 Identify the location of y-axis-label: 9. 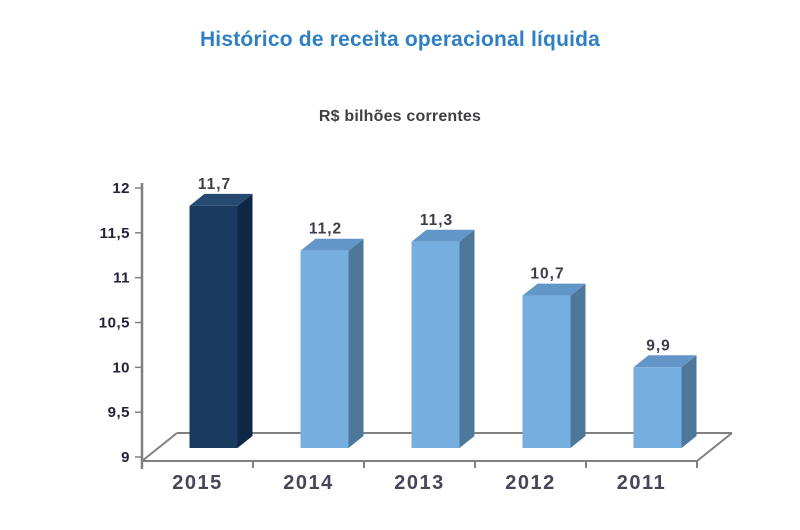
(125, 457).